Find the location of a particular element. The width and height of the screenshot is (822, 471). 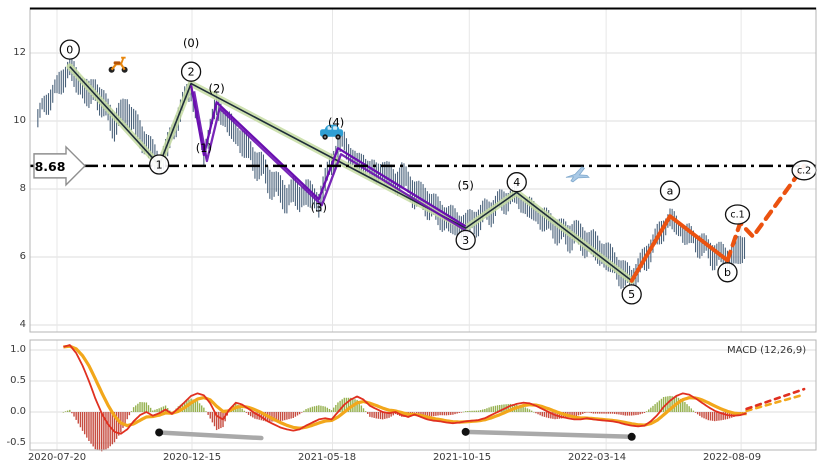

wave-marker-c.2: c.2 is located at coordinates (804, 170).